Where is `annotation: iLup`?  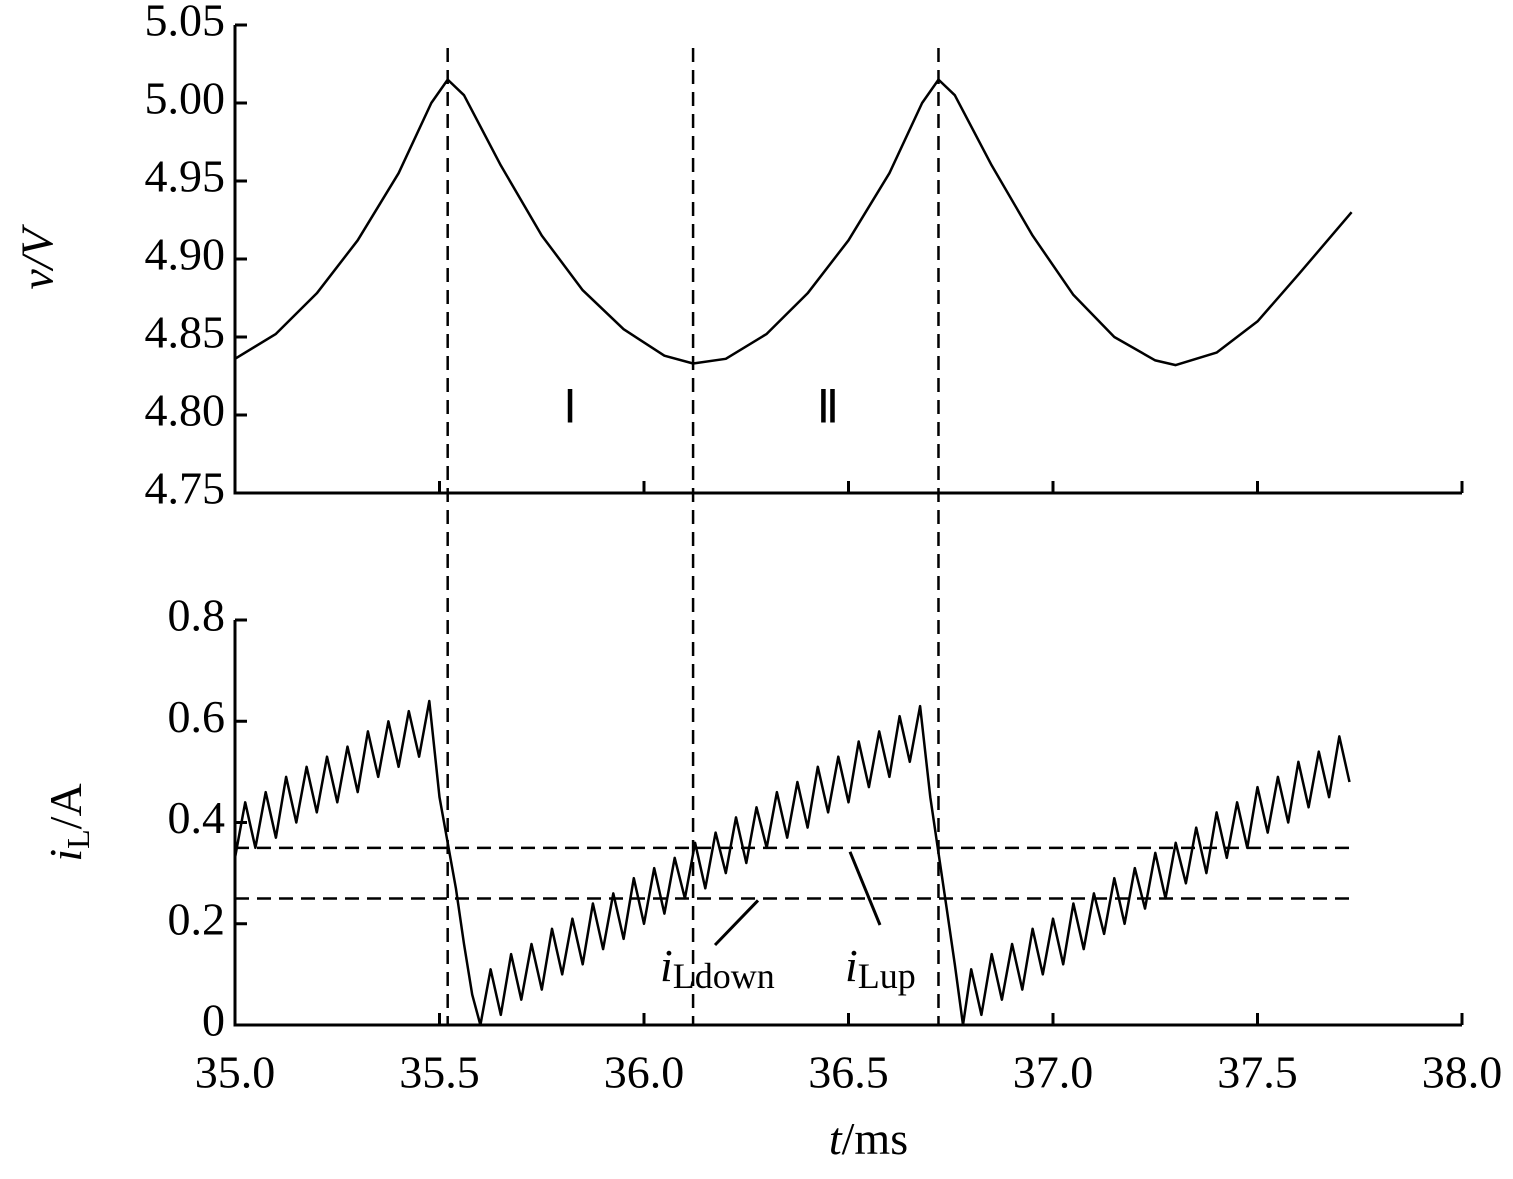
annotation: iLup is located at coordinates (880, 968).